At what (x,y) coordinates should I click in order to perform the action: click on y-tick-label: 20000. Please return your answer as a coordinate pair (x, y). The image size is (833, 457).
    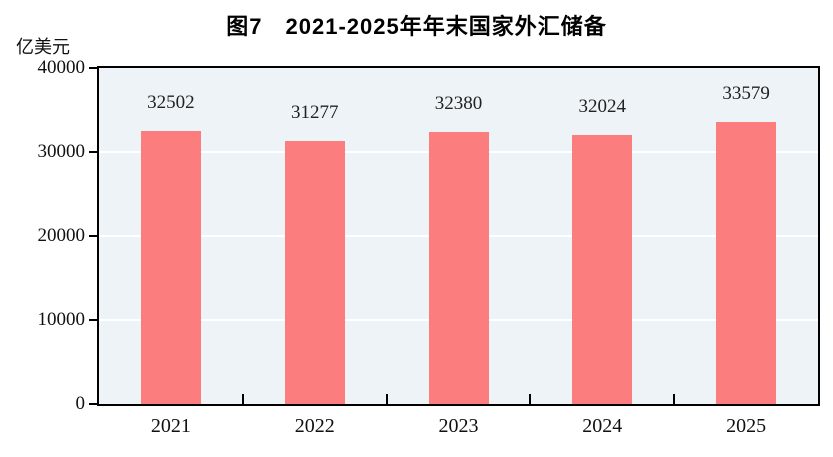
    Looking at the image, I should click on (61, 235).